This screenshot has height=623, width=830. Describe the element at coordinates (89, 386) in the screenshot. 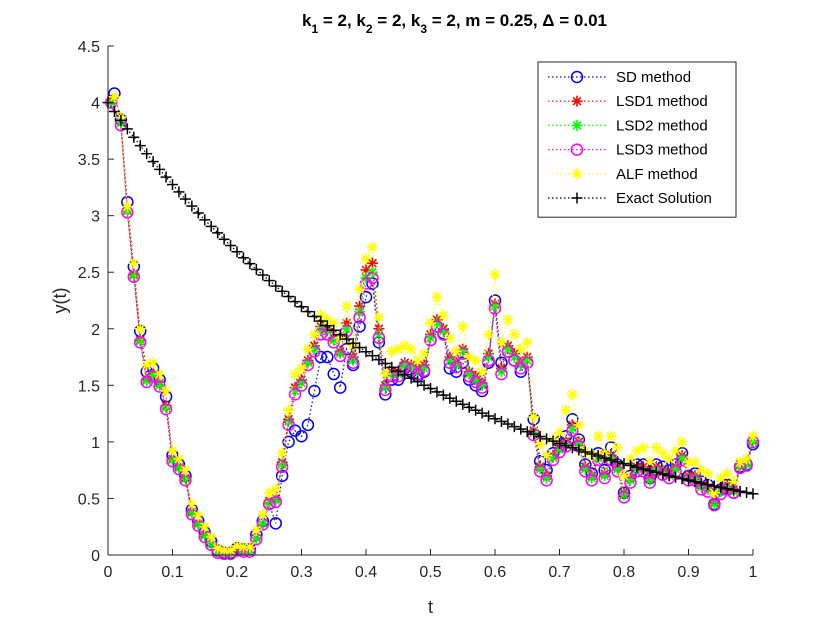

I see `y-tick-label: 1.5` at that location.